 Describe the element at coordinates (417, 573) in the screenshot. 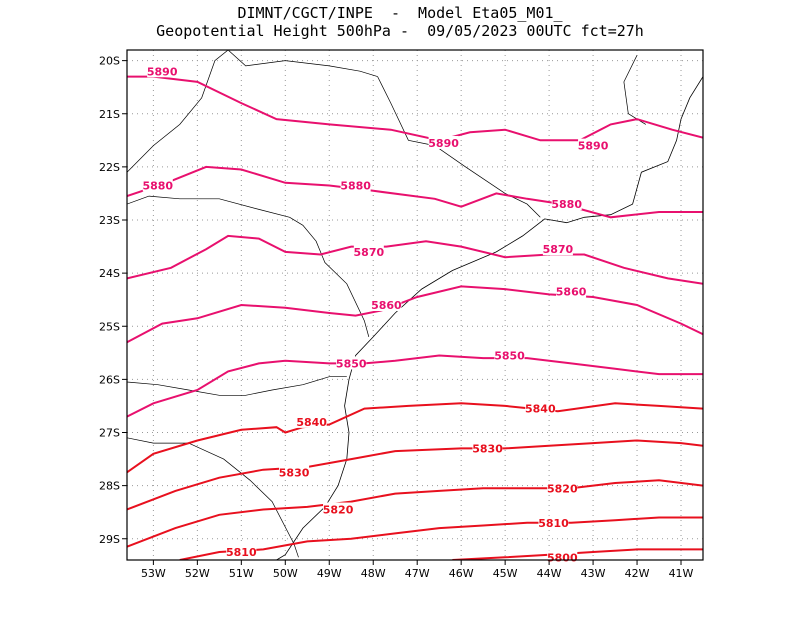

I see `lon-tick-label: 47W` at that location.